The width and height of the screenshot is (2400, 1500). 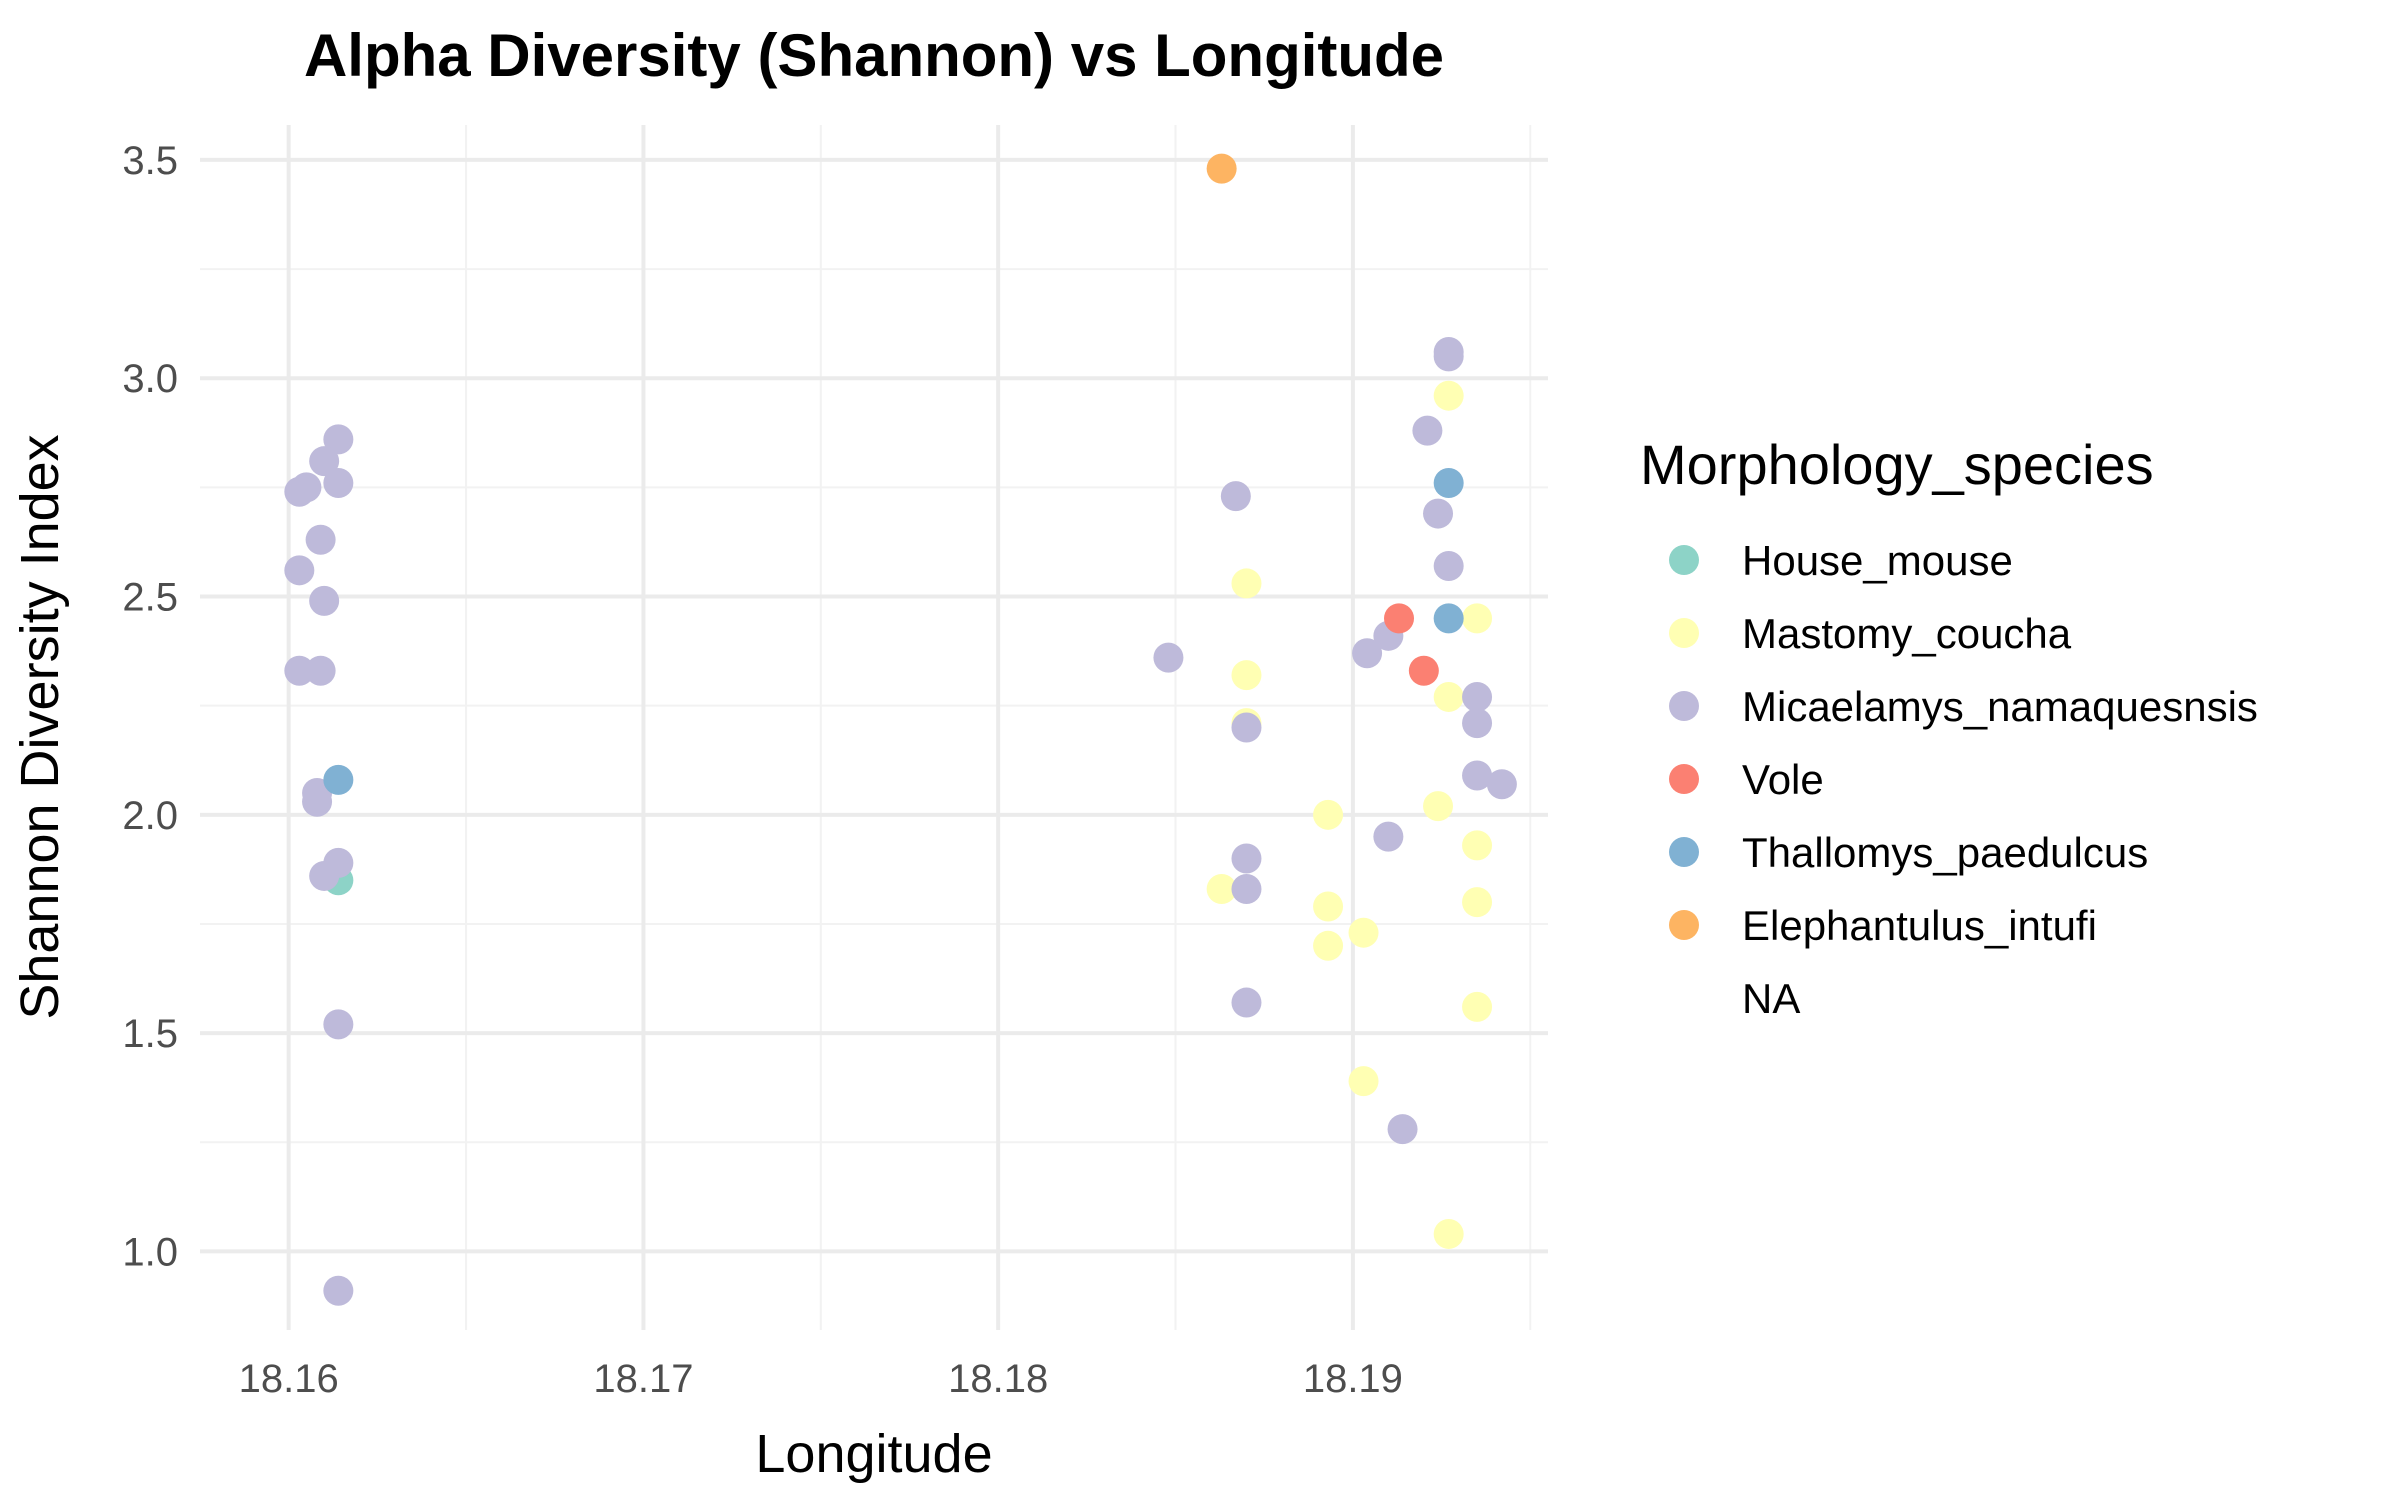 I want to click on x-tick-label: 18.19, so click(x=1353, y=1379).